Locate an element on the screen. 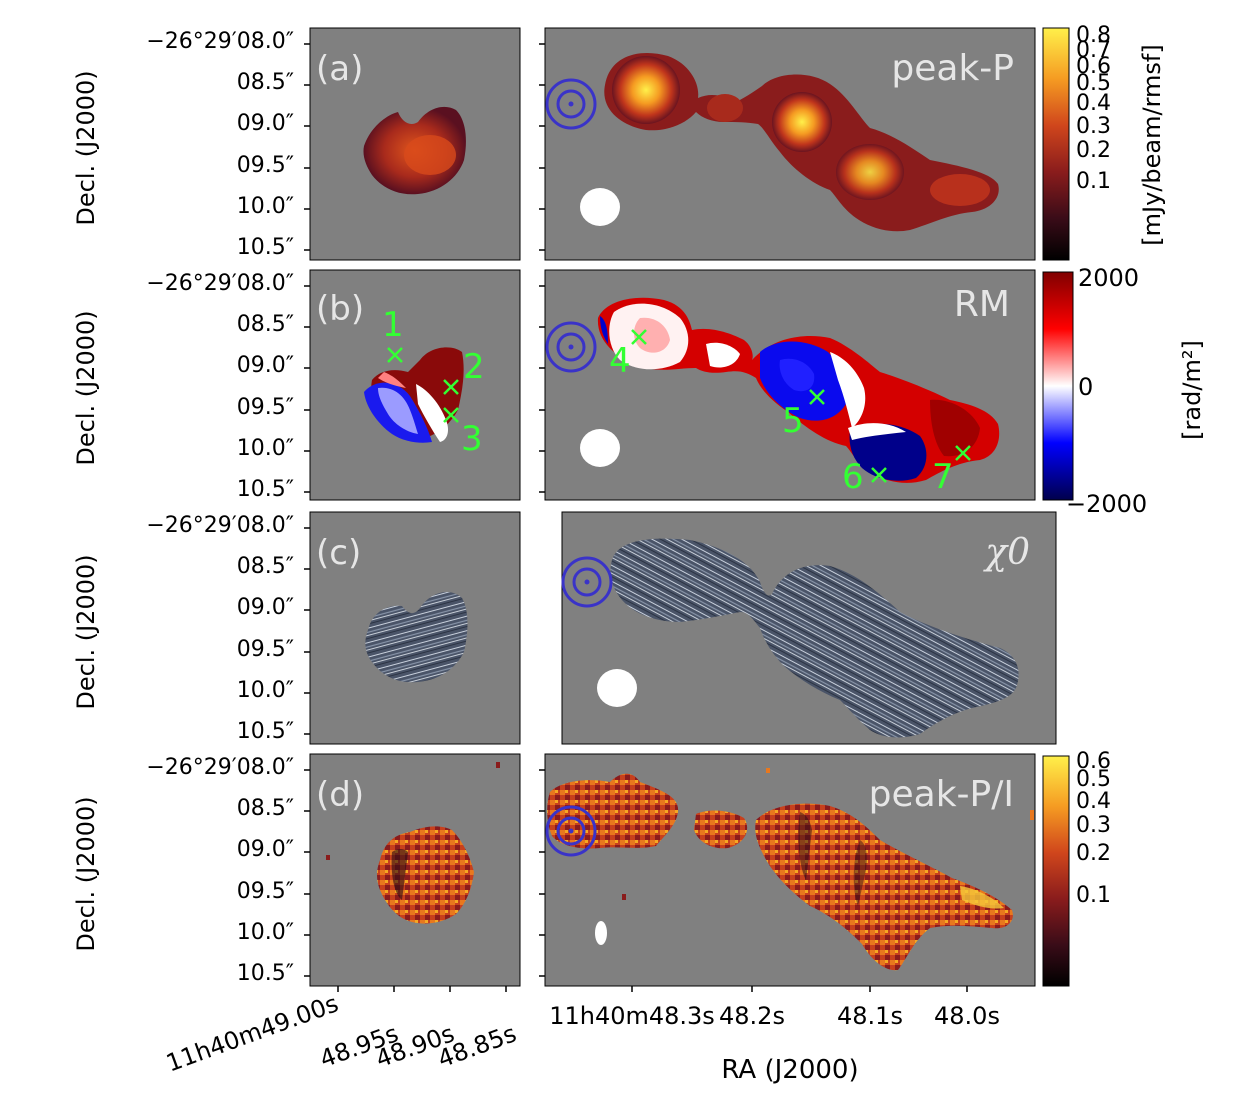 The image size is (1240, 1096). colorbar-b-ticks: 2000 0 −2000 is located at coordinates (1106, 391).